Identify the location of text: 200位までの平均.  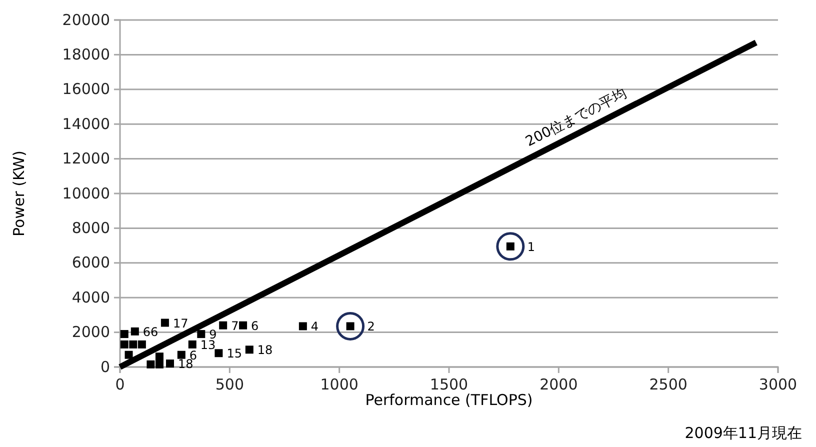
(576, 118).